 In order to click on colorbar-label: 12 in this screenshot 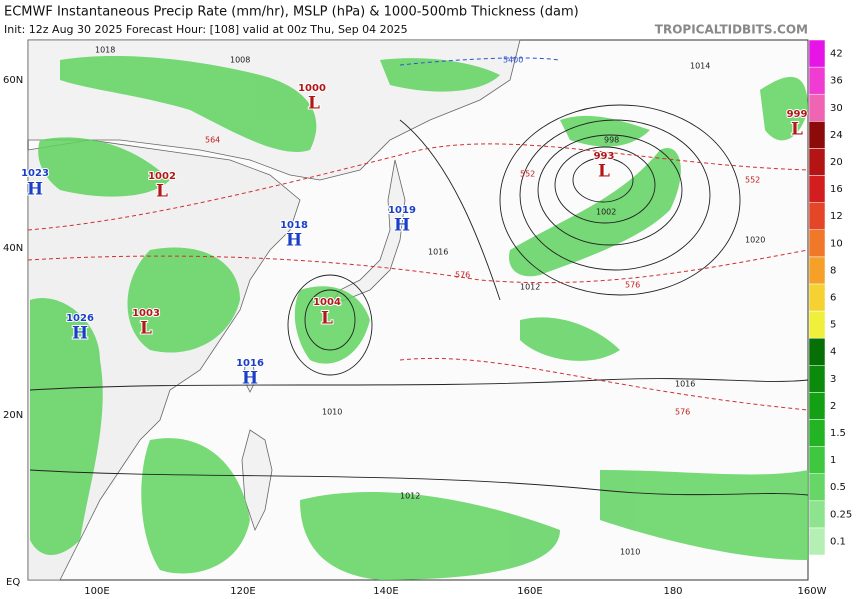, I will do `click(836, 216)`.